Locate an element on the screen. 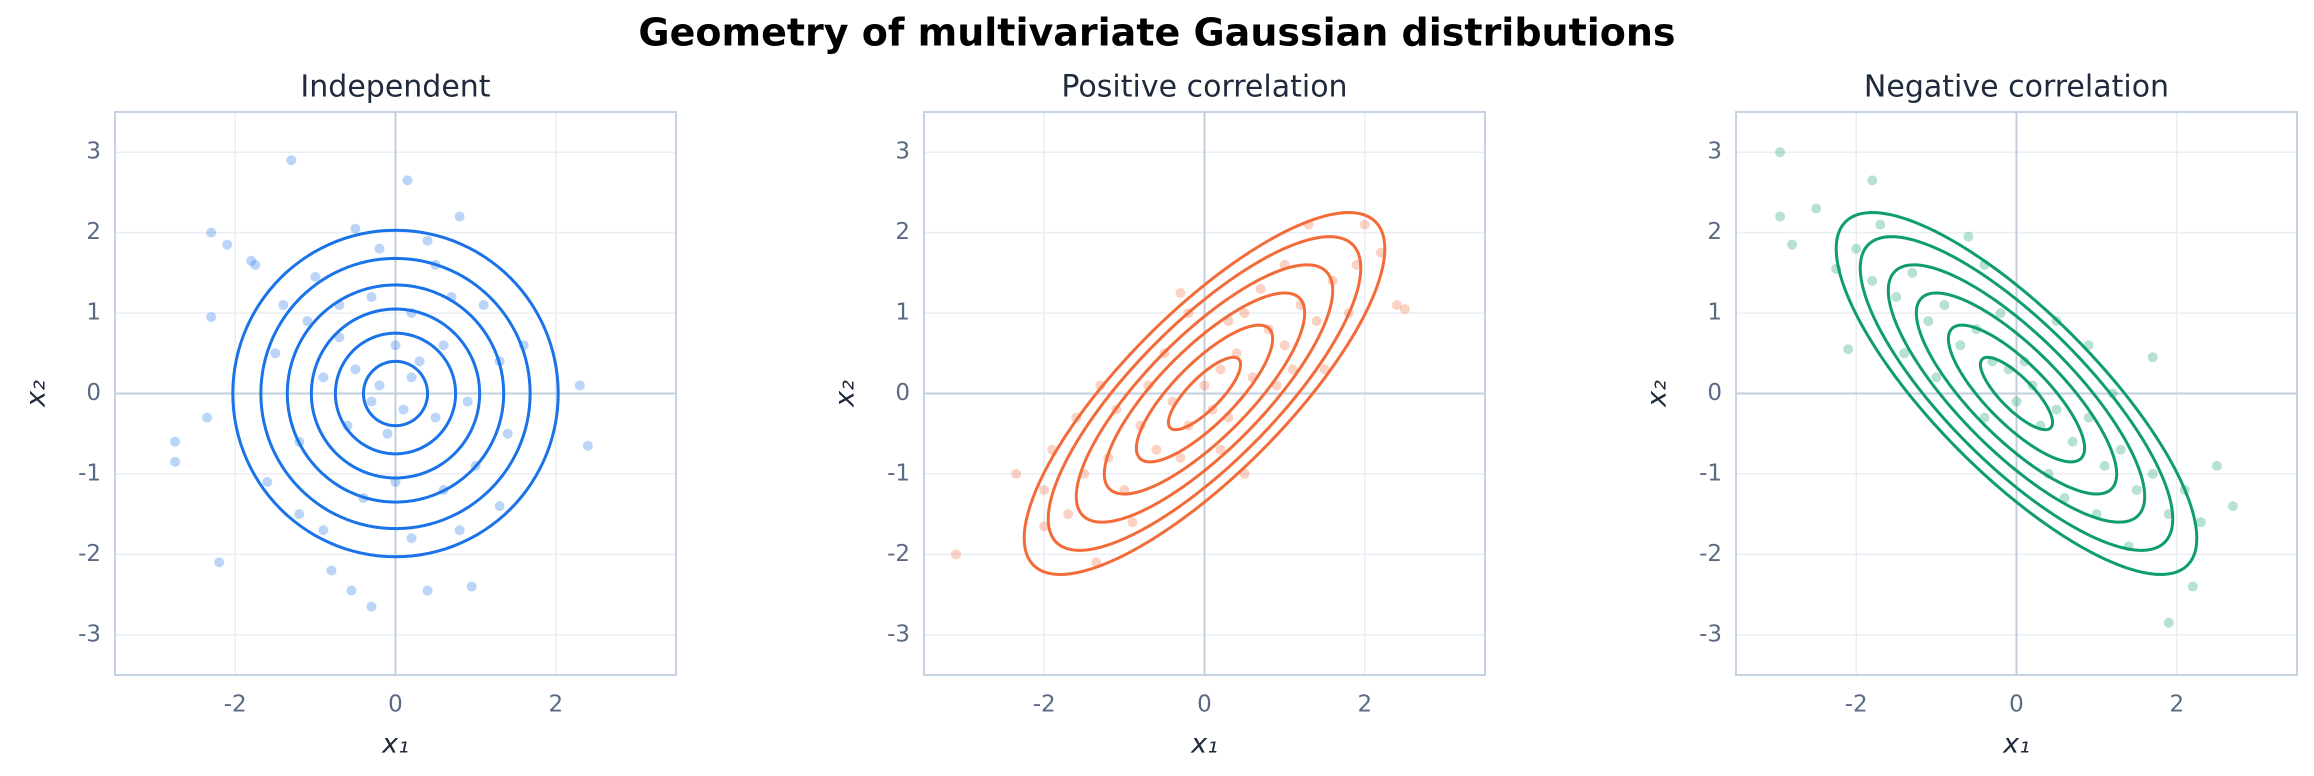  y-axis-label: x₂ is located at coordinates (36, 394).